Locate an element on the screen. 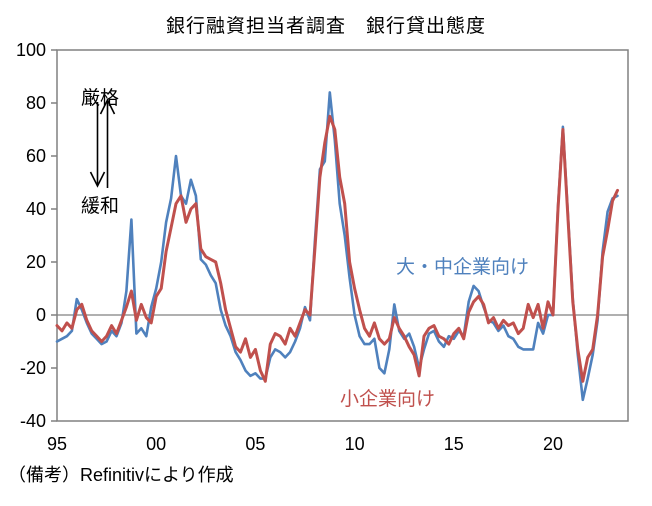 This screenshot has height=506, width=652. x-axis-label: 15 is located at coordinates (454, 444).